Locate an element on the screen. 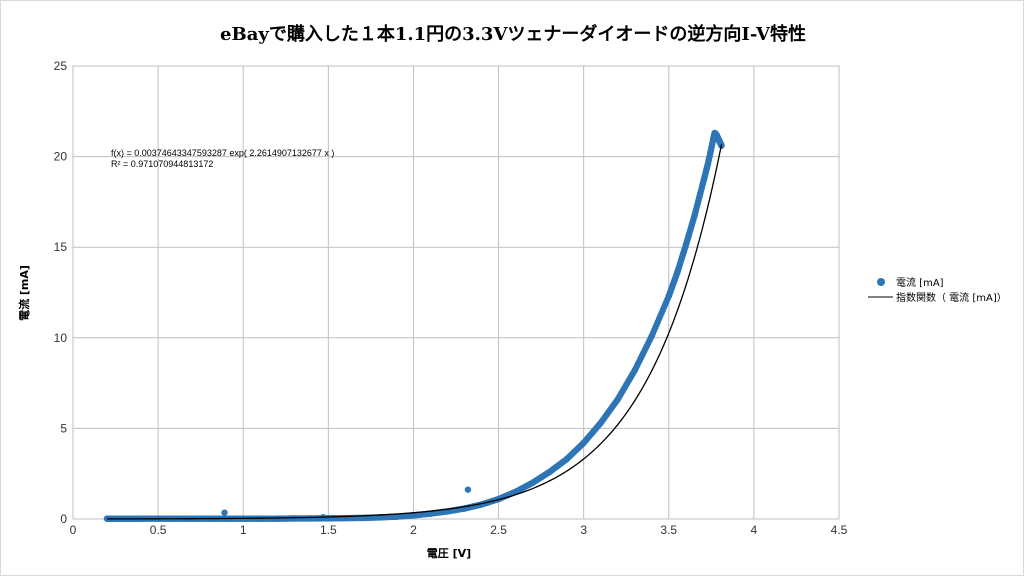 The width and height of the screenshot is (1024, 576). y-tick-label: 0 is located at coordinates (63, 519).